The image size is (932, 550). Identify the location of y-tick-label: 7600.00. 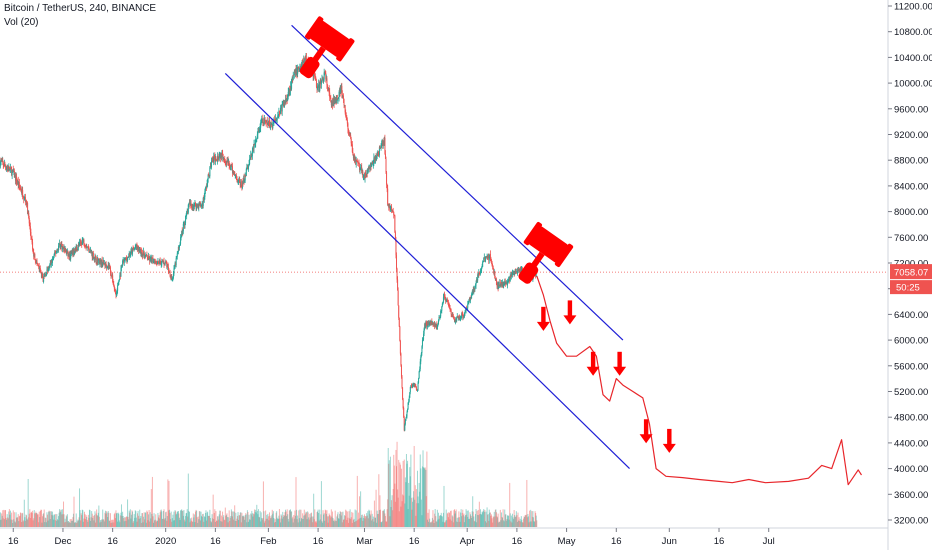
(911, 238).